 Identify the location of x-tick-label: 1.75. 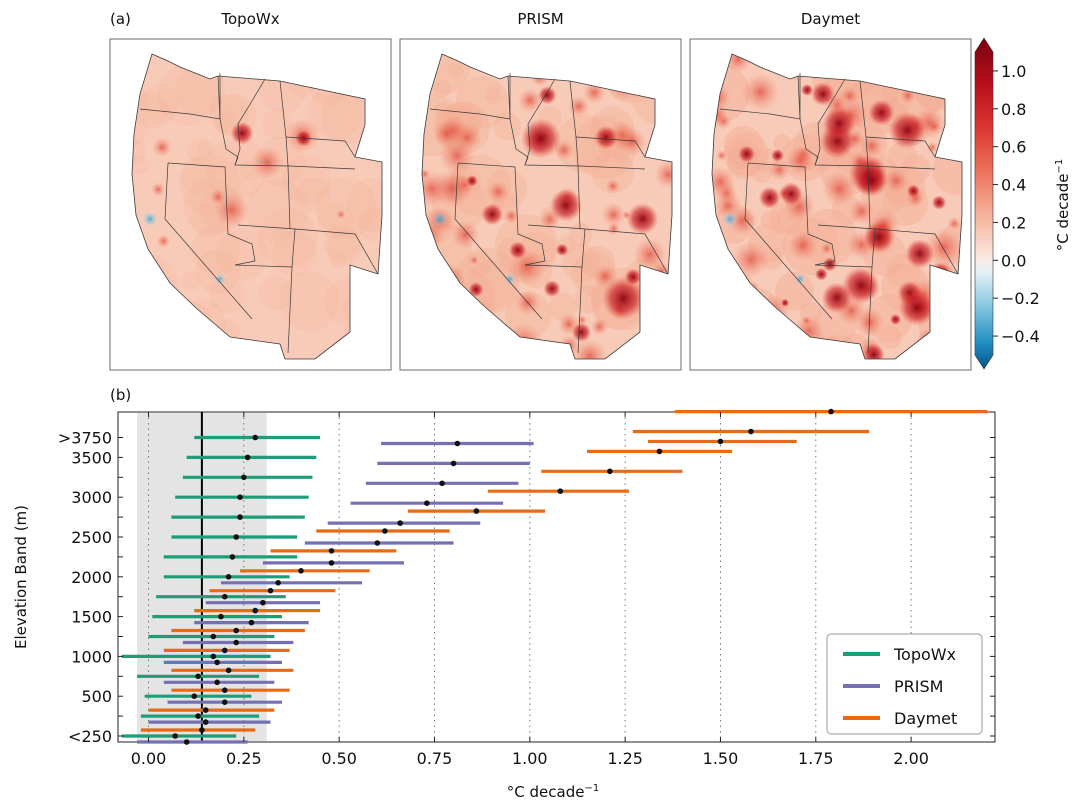
(816, 758).